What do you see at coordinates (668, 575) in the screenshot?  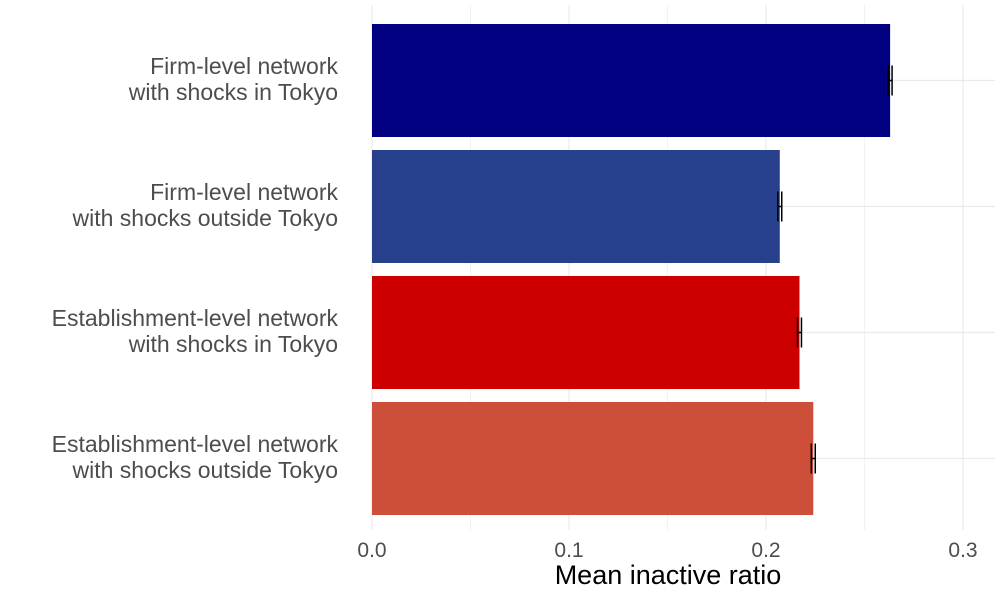 I see `x-axis-title: Mean inactive ratio` at bounding box center [668, 575].